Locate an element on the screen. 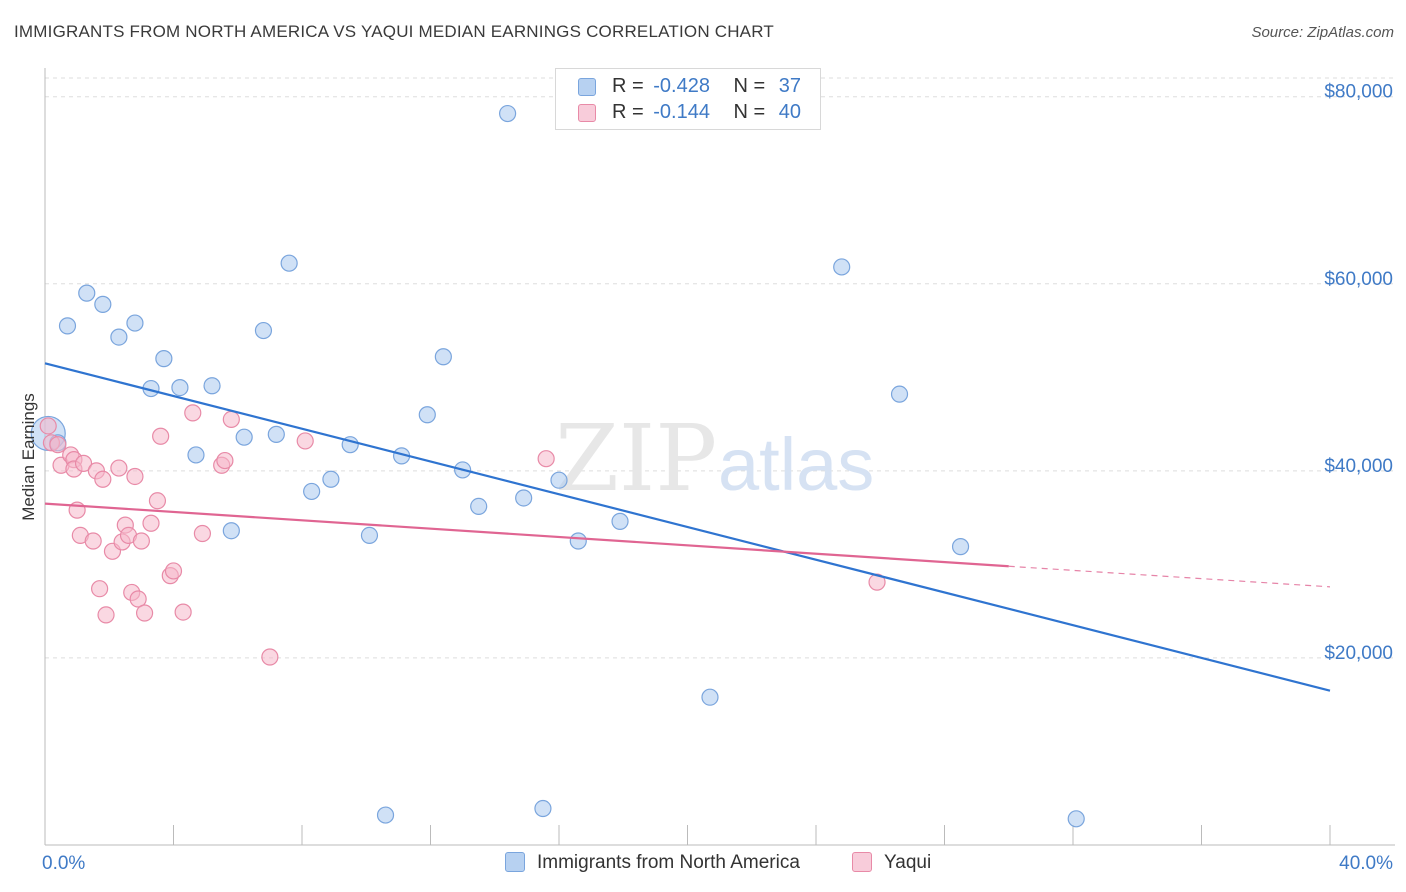  legend-swatch-yaqui is located at coordinates (587, 113).